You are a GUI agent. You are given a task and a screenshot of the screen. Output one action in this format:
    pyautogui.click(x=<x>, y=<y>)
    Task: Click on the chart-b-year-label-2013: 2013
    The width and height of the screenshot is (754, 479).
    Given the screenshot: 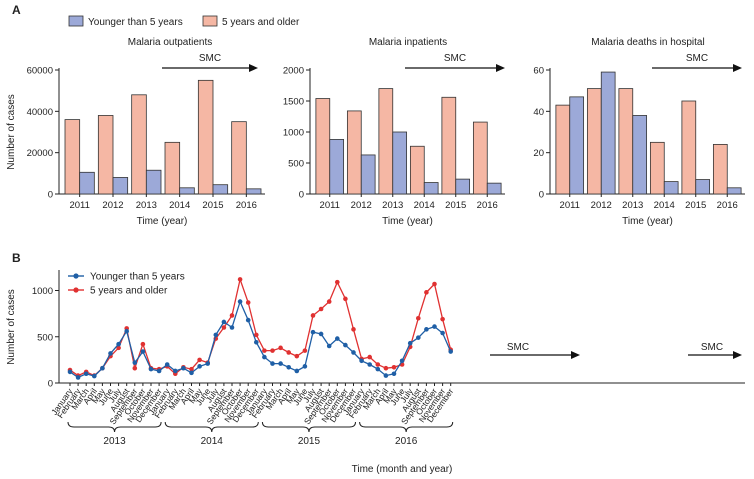 What is the action you would take?
    pyautogui.click(x=114, y=441)
    